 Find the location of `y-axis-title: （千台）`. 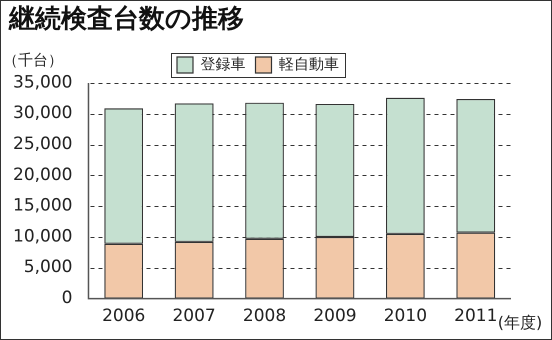

y-axis-title: （千台） is located at coordinates (33, 59).